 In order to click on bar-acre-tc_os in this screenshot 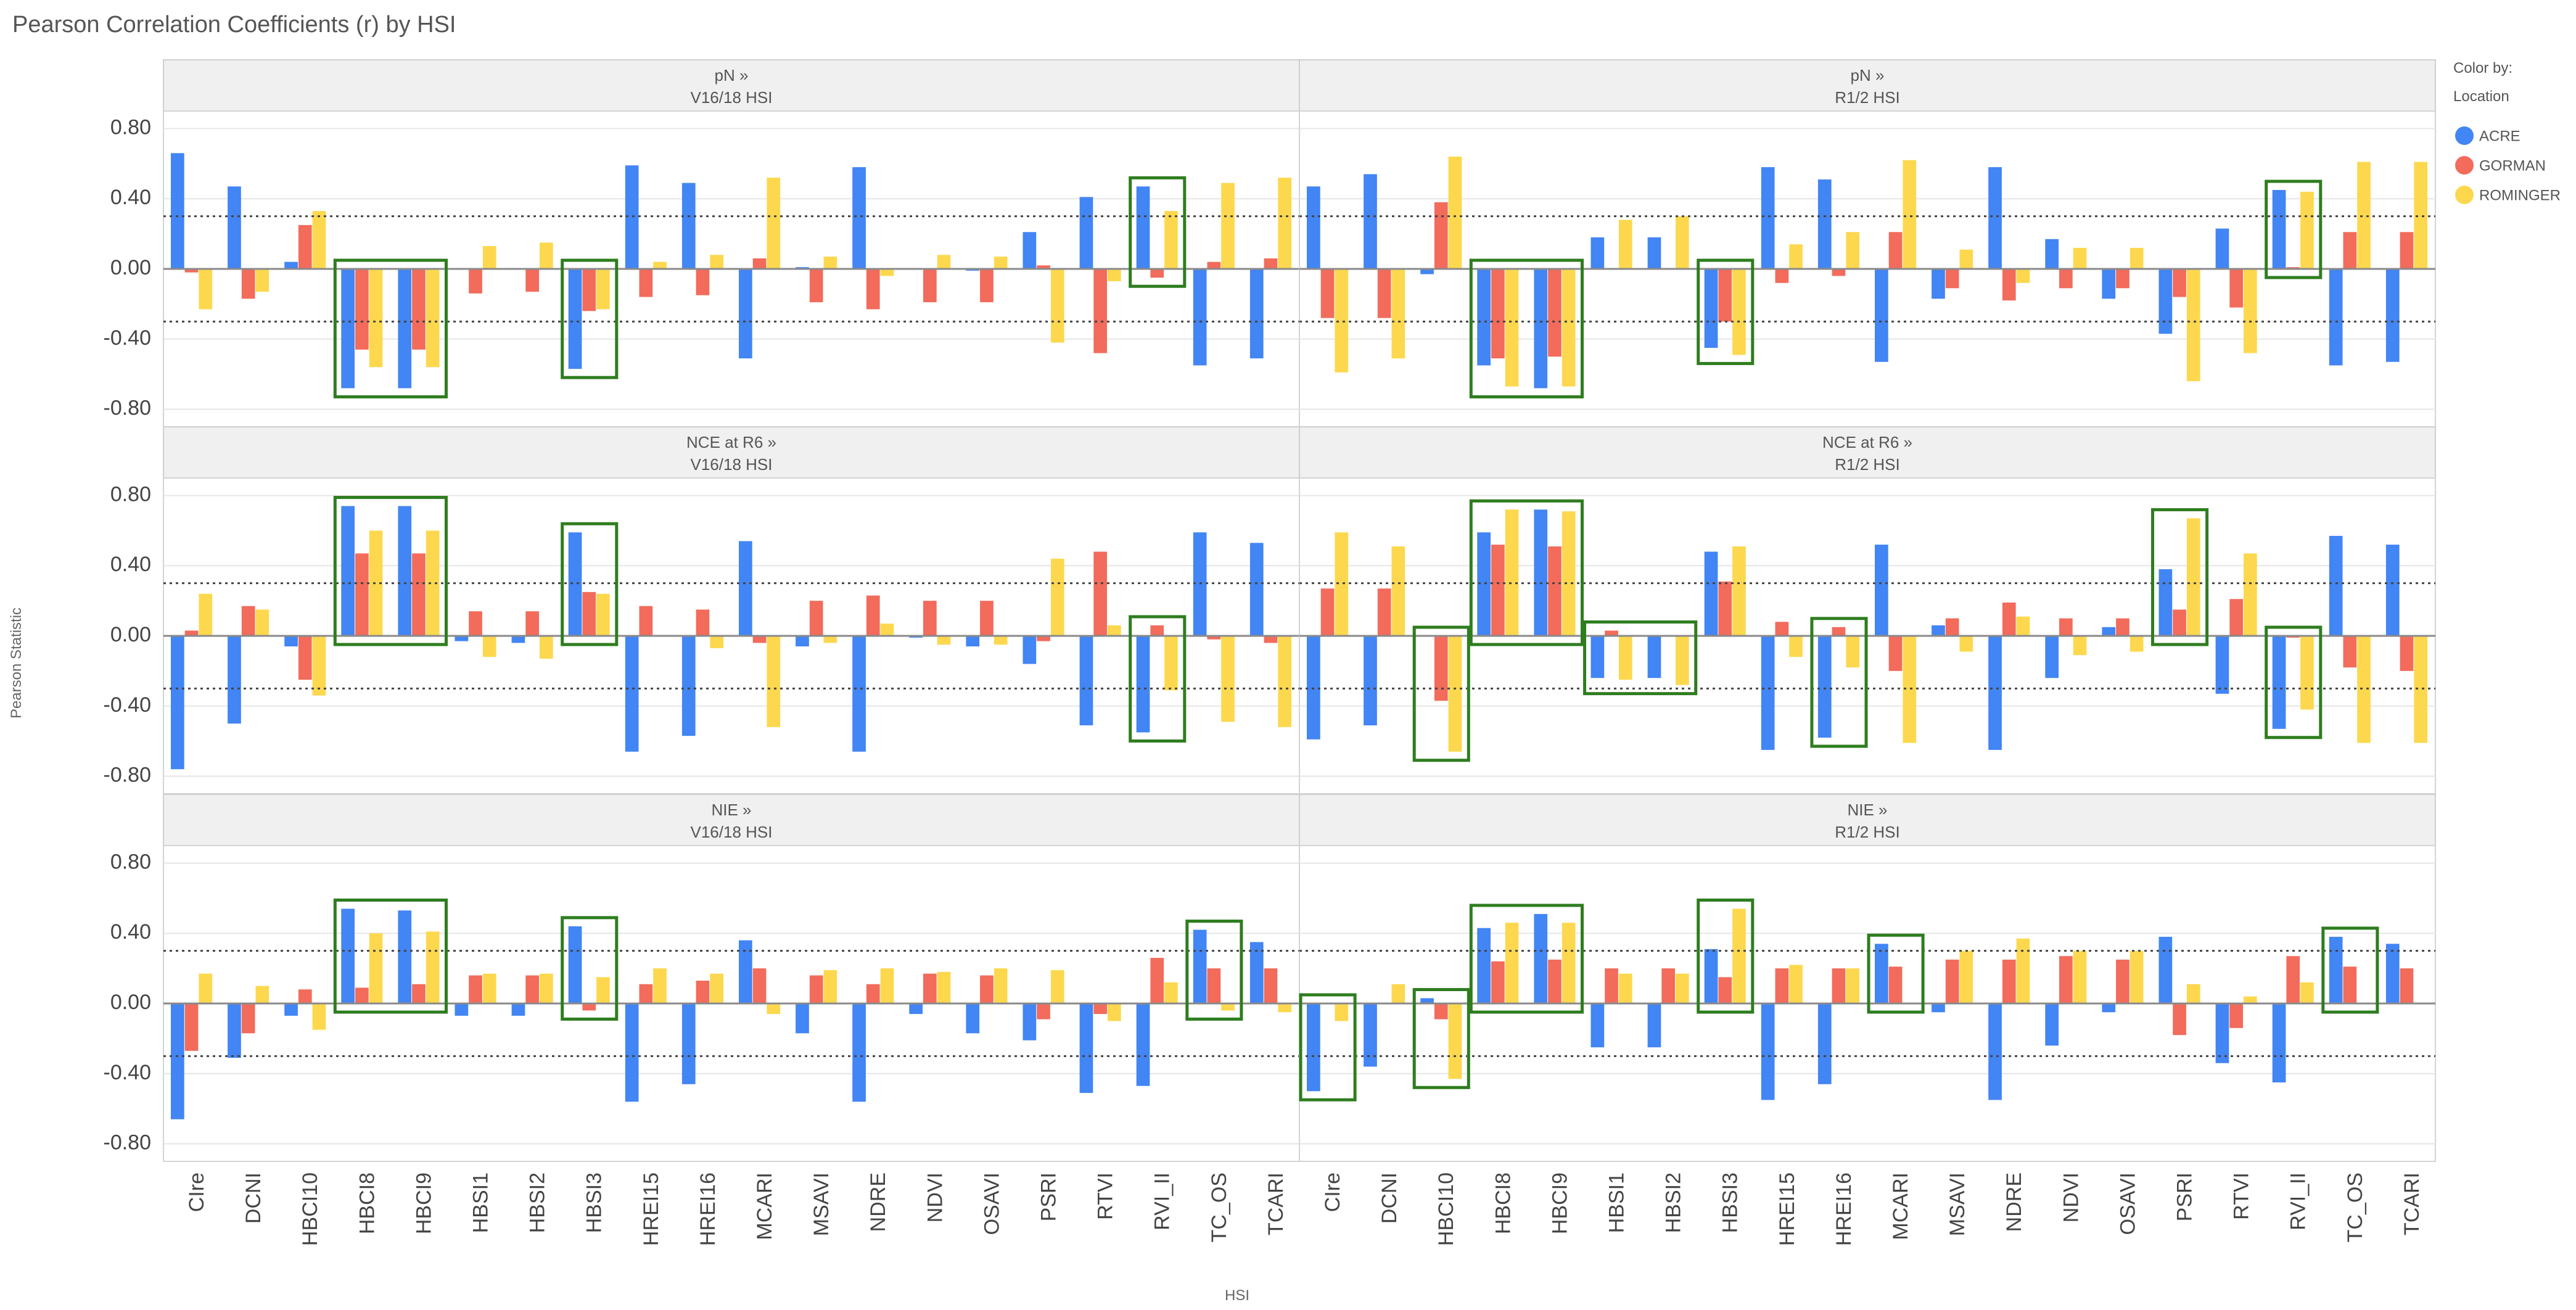, I will do `click(1200, 966)`.